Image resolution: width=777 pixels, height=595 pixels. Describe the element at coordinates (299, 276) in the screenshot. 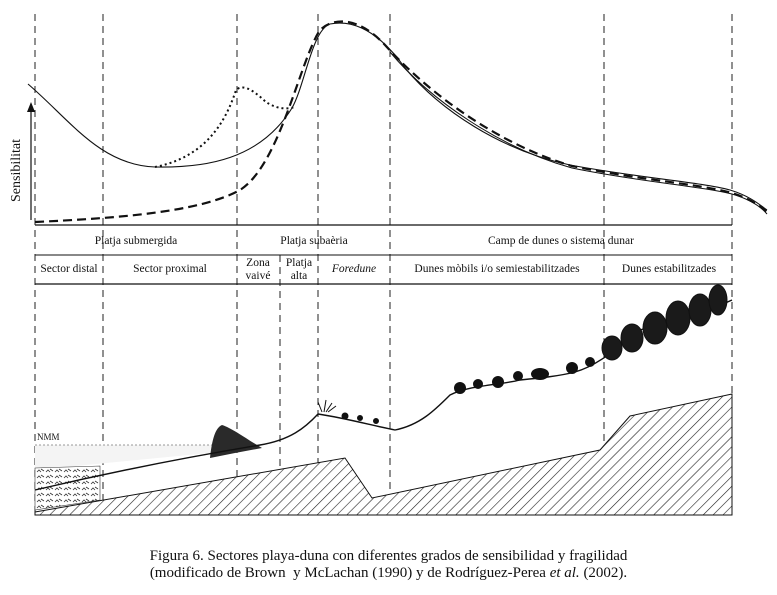

I see `sector-platja-alta-line2: alta` at that location.